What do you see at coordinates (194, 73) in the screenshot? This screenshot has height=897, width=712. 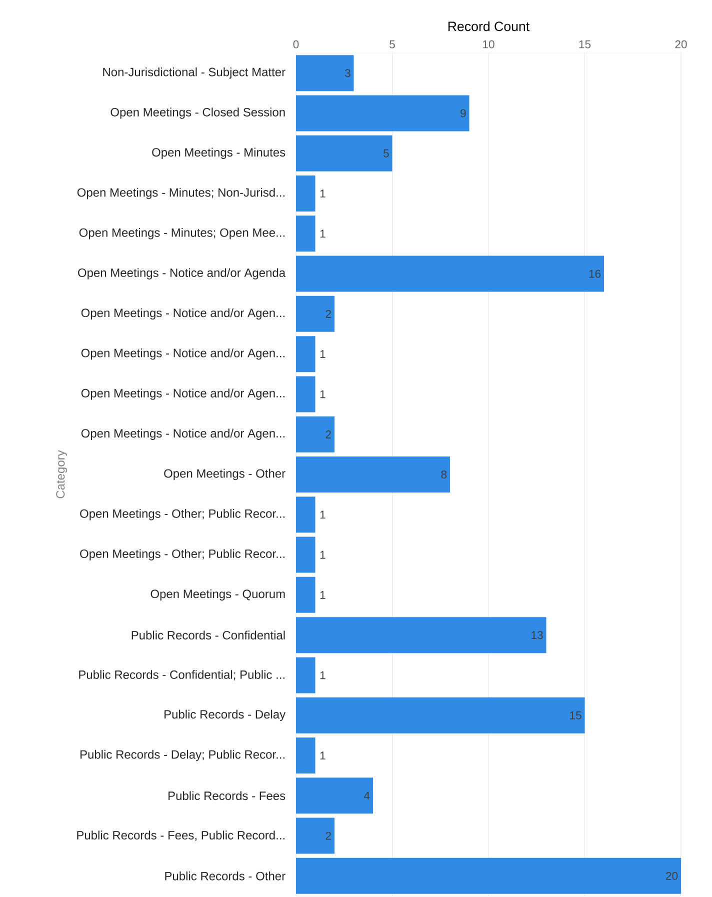 I see `y-tick-label: Non-Jurisdictional - Subject Matter` at bounding box center [194, 73].